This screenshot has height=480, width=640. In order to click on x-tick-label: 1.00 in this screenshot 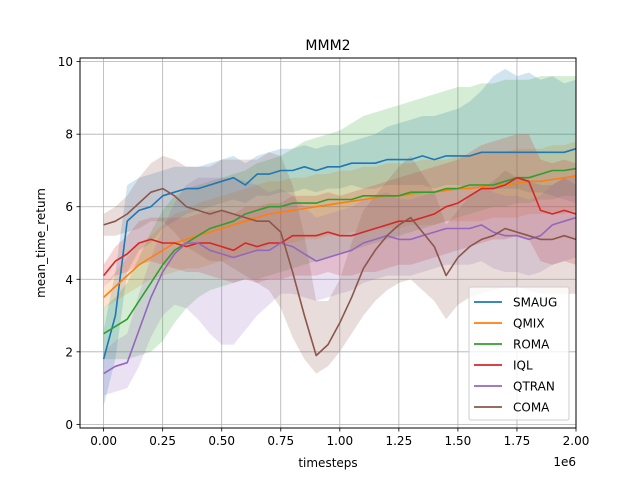, I will do `click(339, 441)`.